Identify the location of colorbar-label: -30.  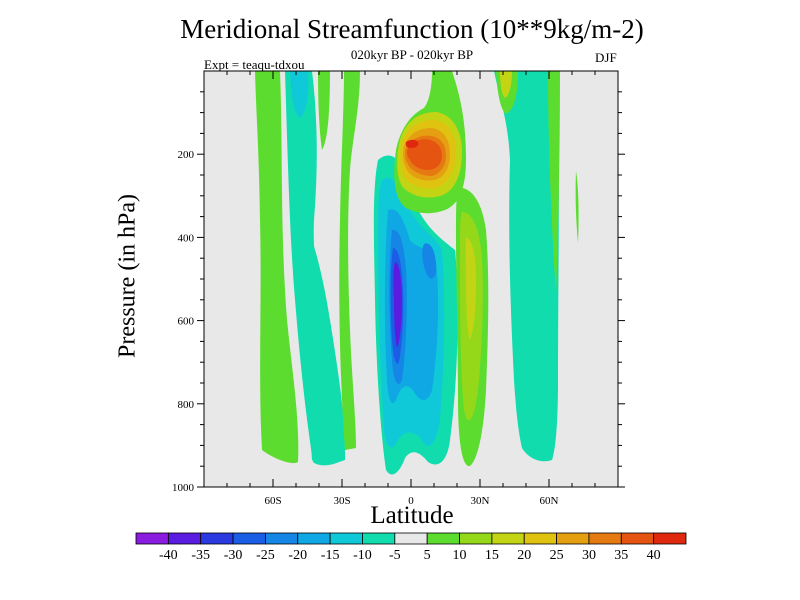
(233, 555).